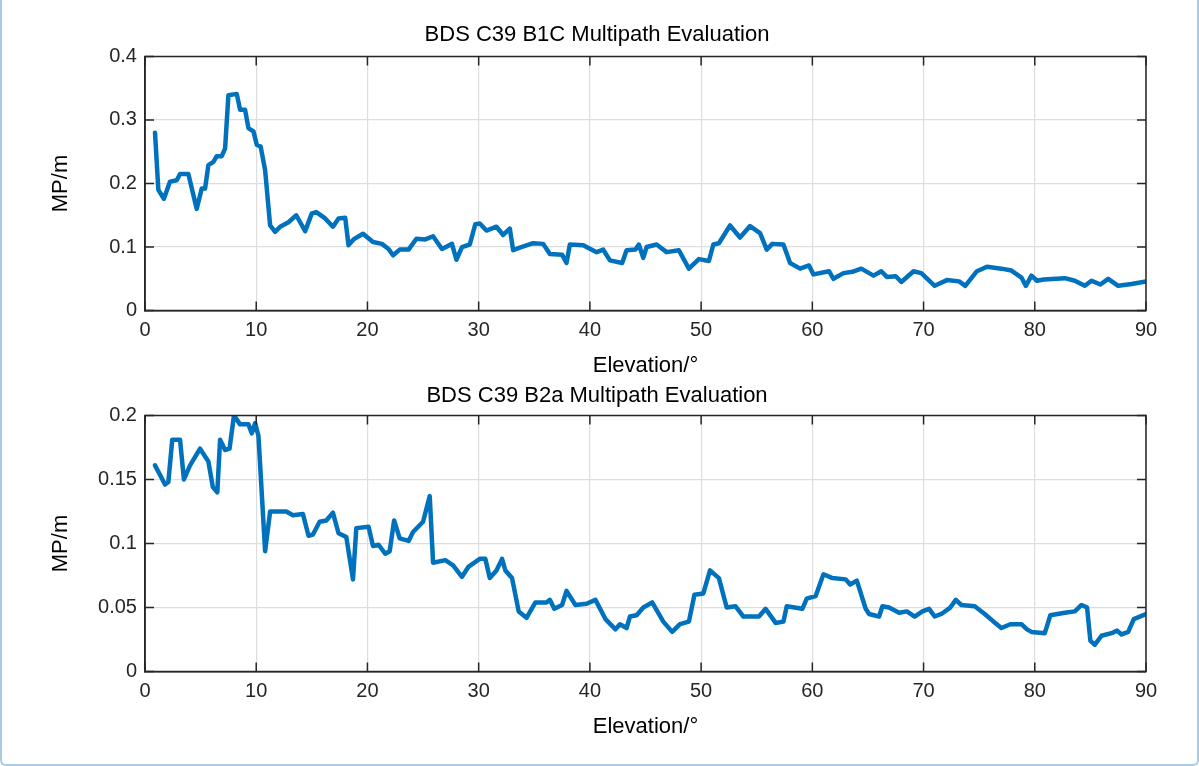 Image resolution: width=1199 pixels, height=766 pixels. What do you see at coordinates (117, 606) in the screenshot?
I see `y-tick-label: 0.05` at bounding box center [117, 606].